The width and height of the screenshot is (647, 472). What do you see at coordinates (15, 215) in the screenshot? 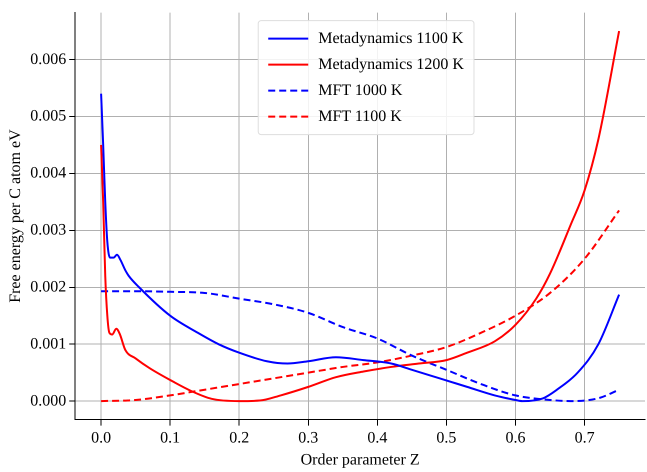
I see `y-axis-title: Free energy per C atom eV` at bounding box center [15, 215].